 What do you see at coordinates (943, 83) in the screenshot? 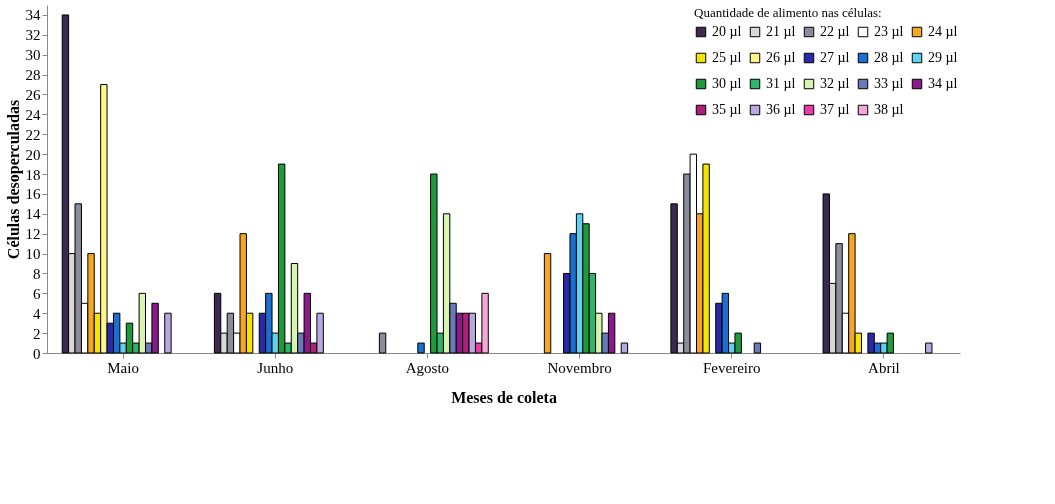
I see `legend-label: 34 µl` at bounding box center [943, 83].